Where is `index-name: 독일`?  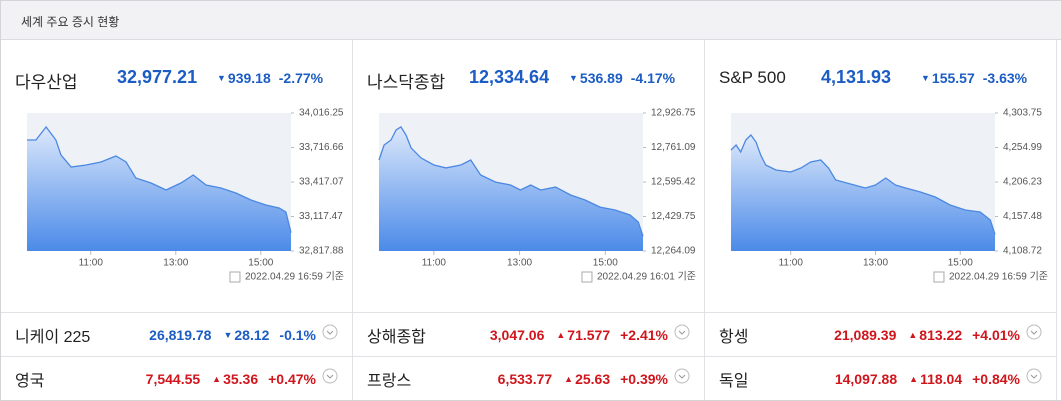 index-name: 독일 is located at coordinates (734, 381).